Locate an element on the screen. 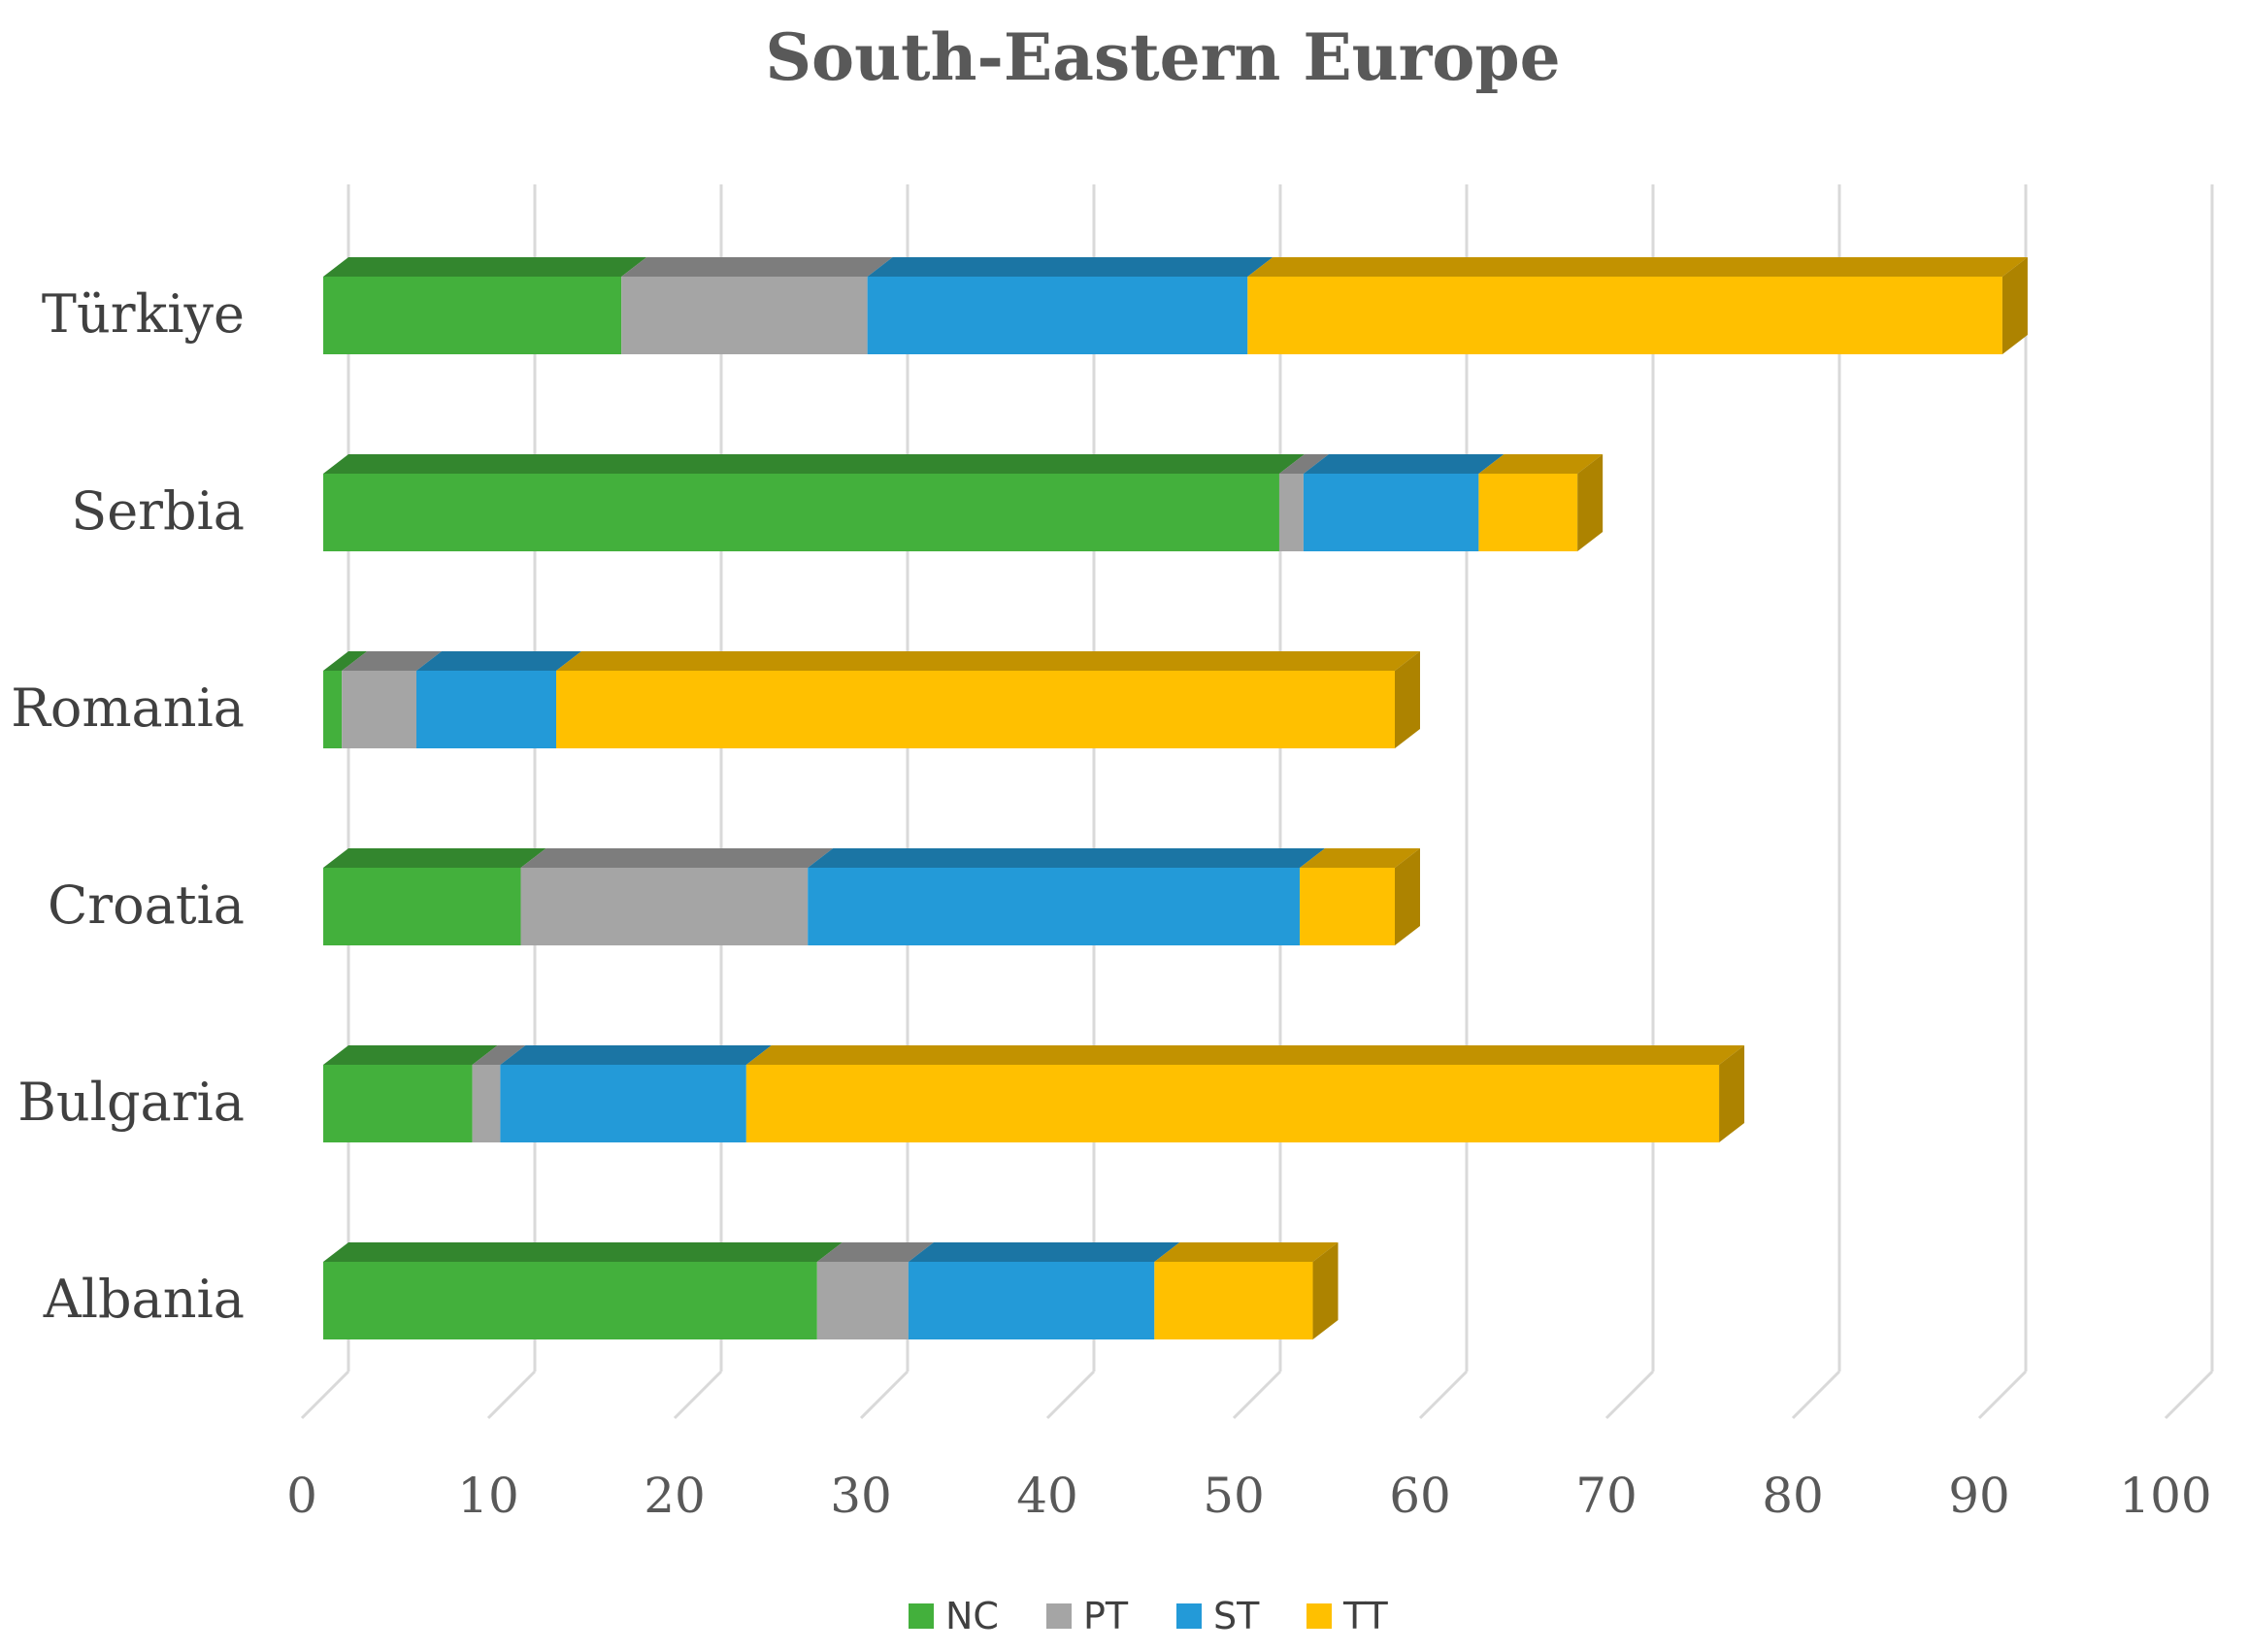 The height and width of the screenshot is (1652, 2249). x-axis-tick-labels: 0 10 20 30 40 50 60 70 80 90 100 is located at coordinates (1249, 1496).